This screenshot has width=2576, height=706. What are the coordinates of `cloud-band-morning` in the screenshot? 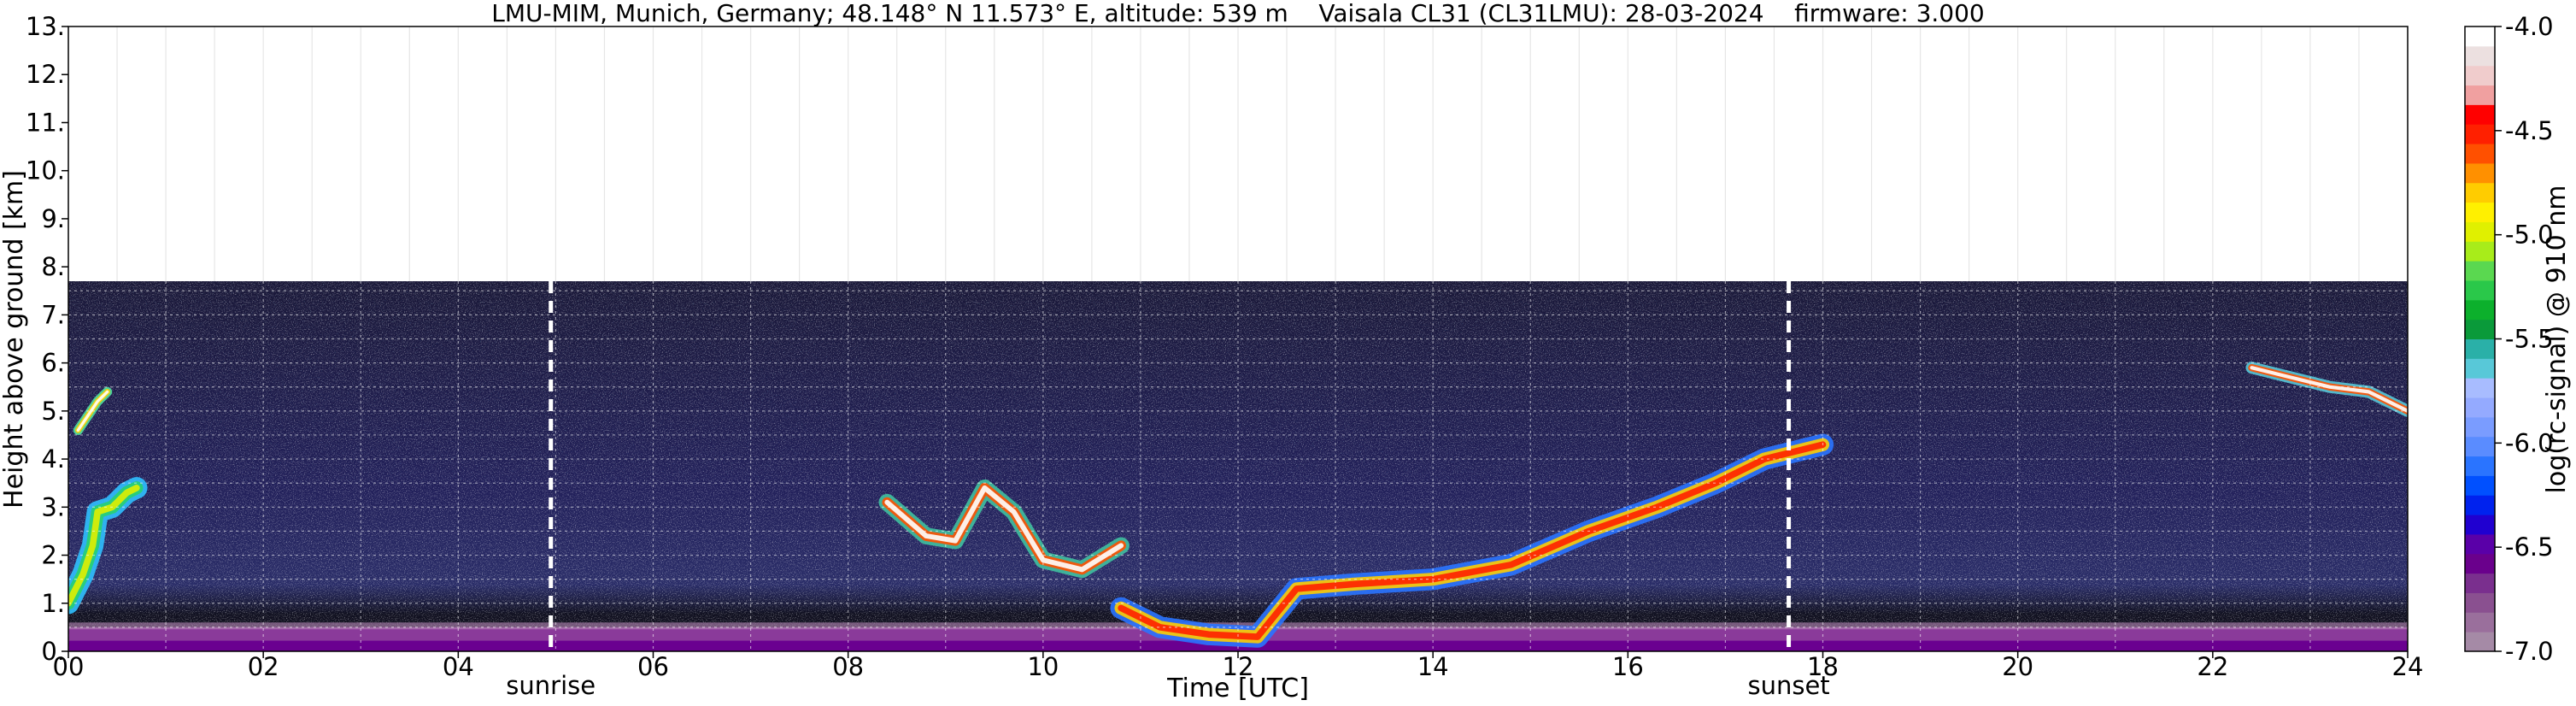 It's located at (1004, 529).